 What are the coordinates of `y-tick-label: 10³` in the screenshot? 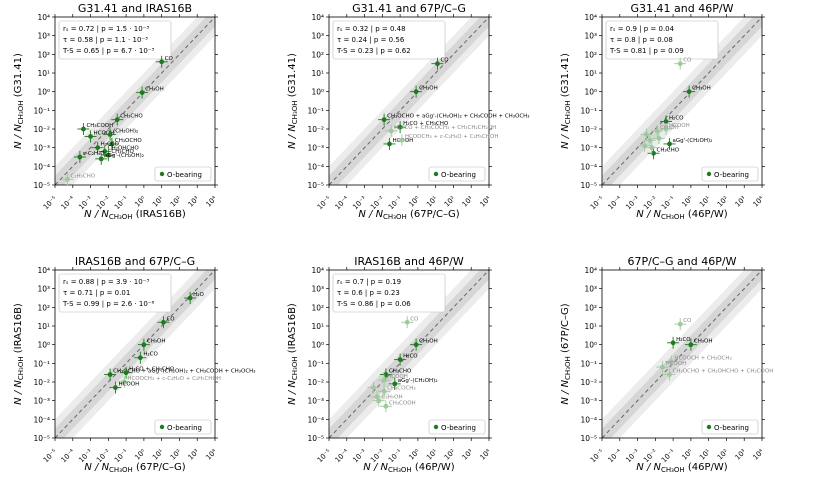 It's located at (317, 289).